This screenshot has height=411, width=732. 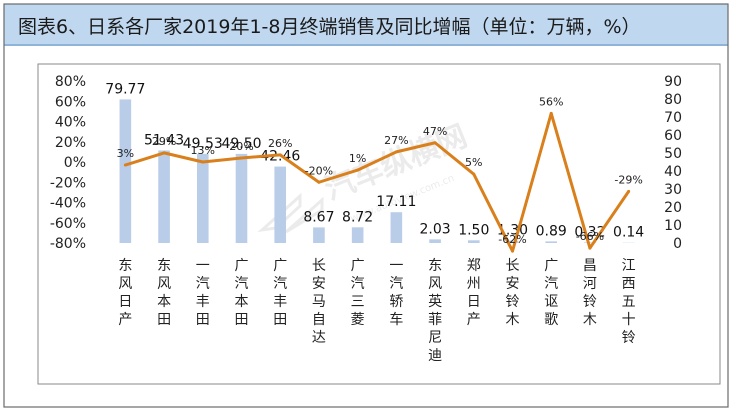 What do you see at coordinates (673, 208) in the screenshot?
I see `y-right-tick-label: 20` at bounding box center [673, 208].